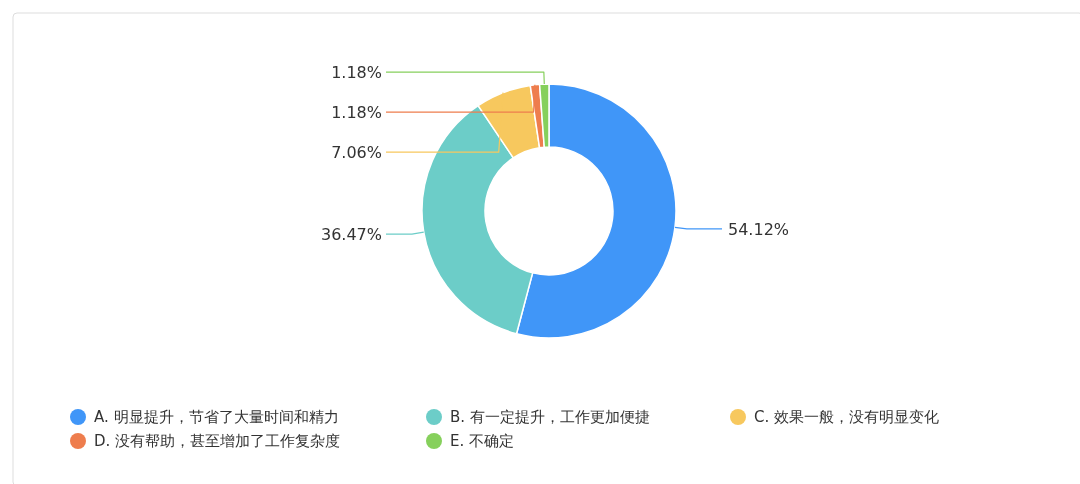  Describe the element at coordinates (482, 441) in the screenshot. I see `legend-label: E. 不确定` at that location.